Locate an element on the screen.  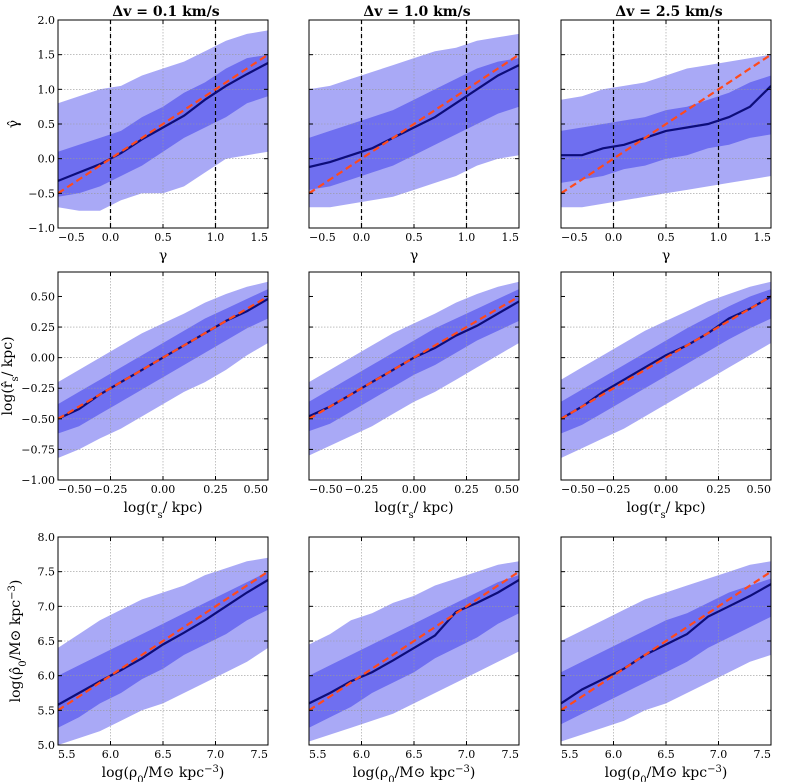
y-tick-label: 6.5 is located at coordinates (47, 641).